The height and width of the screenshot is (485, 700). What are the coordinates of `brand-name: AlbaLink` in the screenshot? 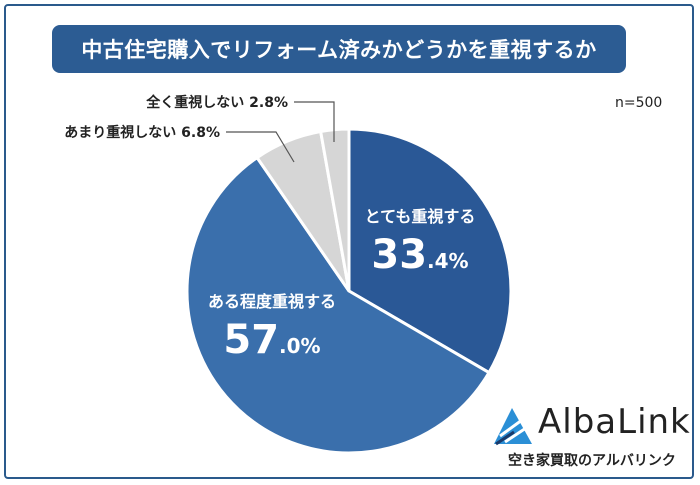 It's located at (614, 422).